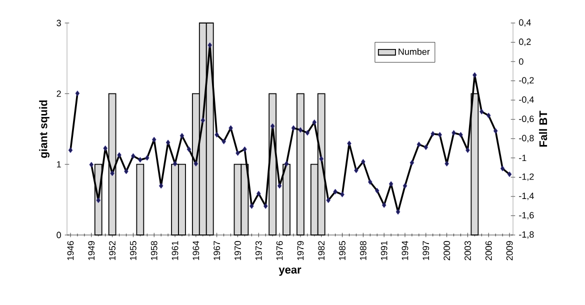 This screenshot has height=305, width=585. What do you see at coordinates (426, 250) in the screenshot?
I see `x-tick-label: 1997` at bounding box center [426, 250].